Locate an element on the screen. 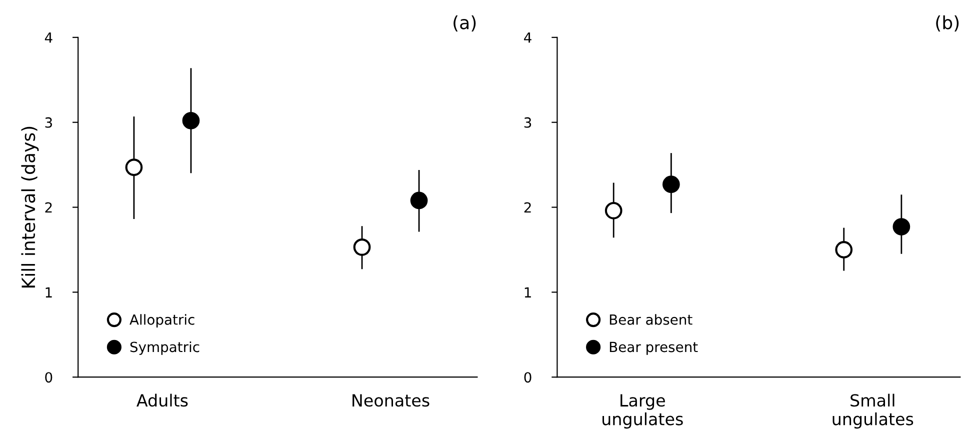 The height and width of the screenshot is (430, 964). chart-title: (b) is located at coordinates (947, 23).